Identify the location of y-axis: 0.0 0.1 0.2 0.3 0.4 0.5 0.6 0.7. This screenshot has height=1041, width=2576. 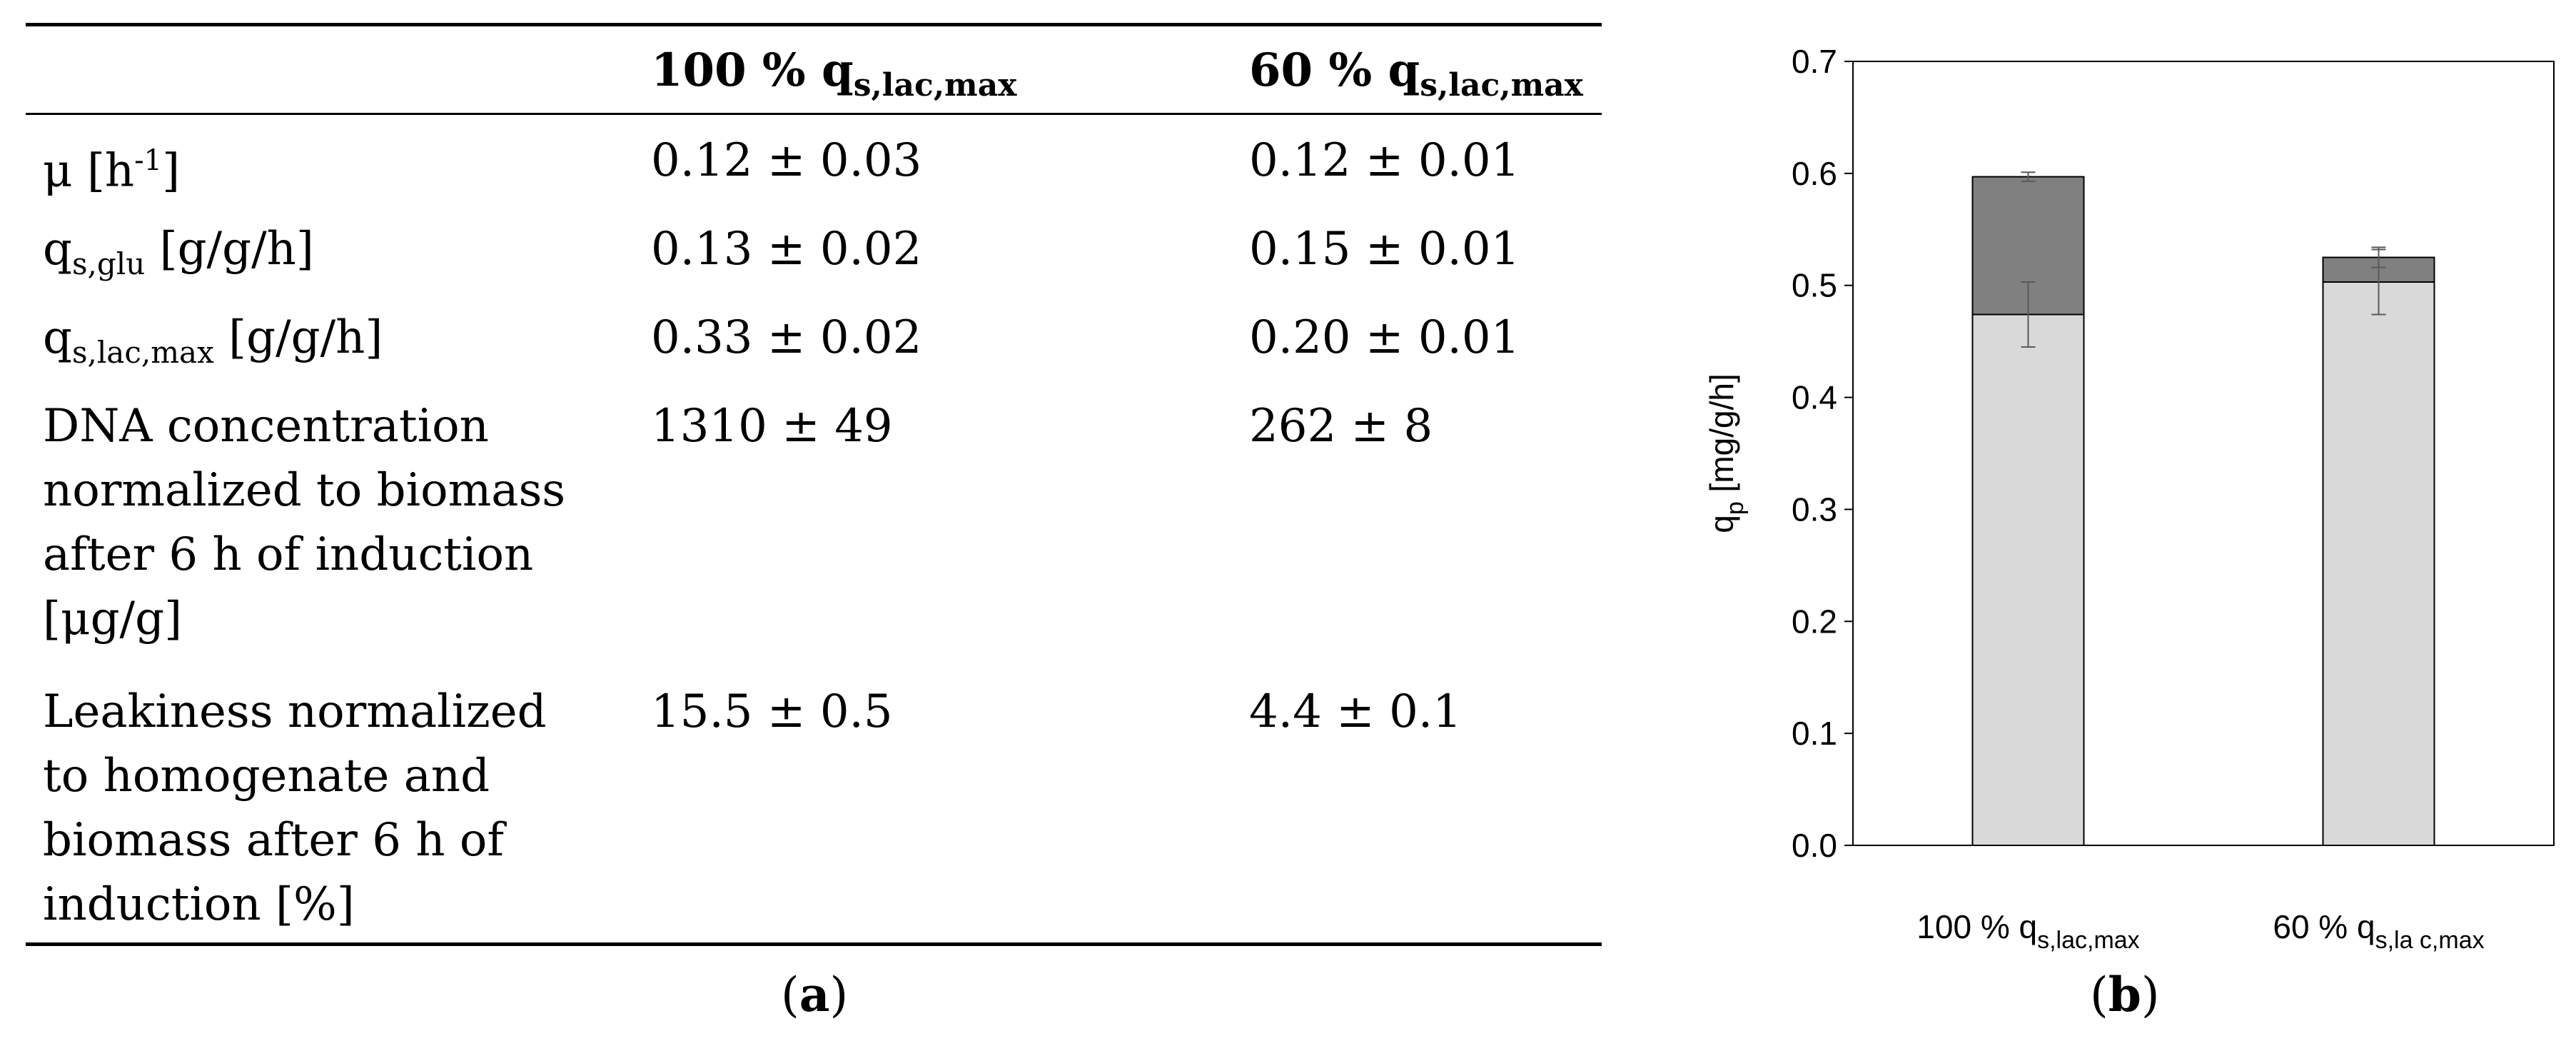
(1822, 453).